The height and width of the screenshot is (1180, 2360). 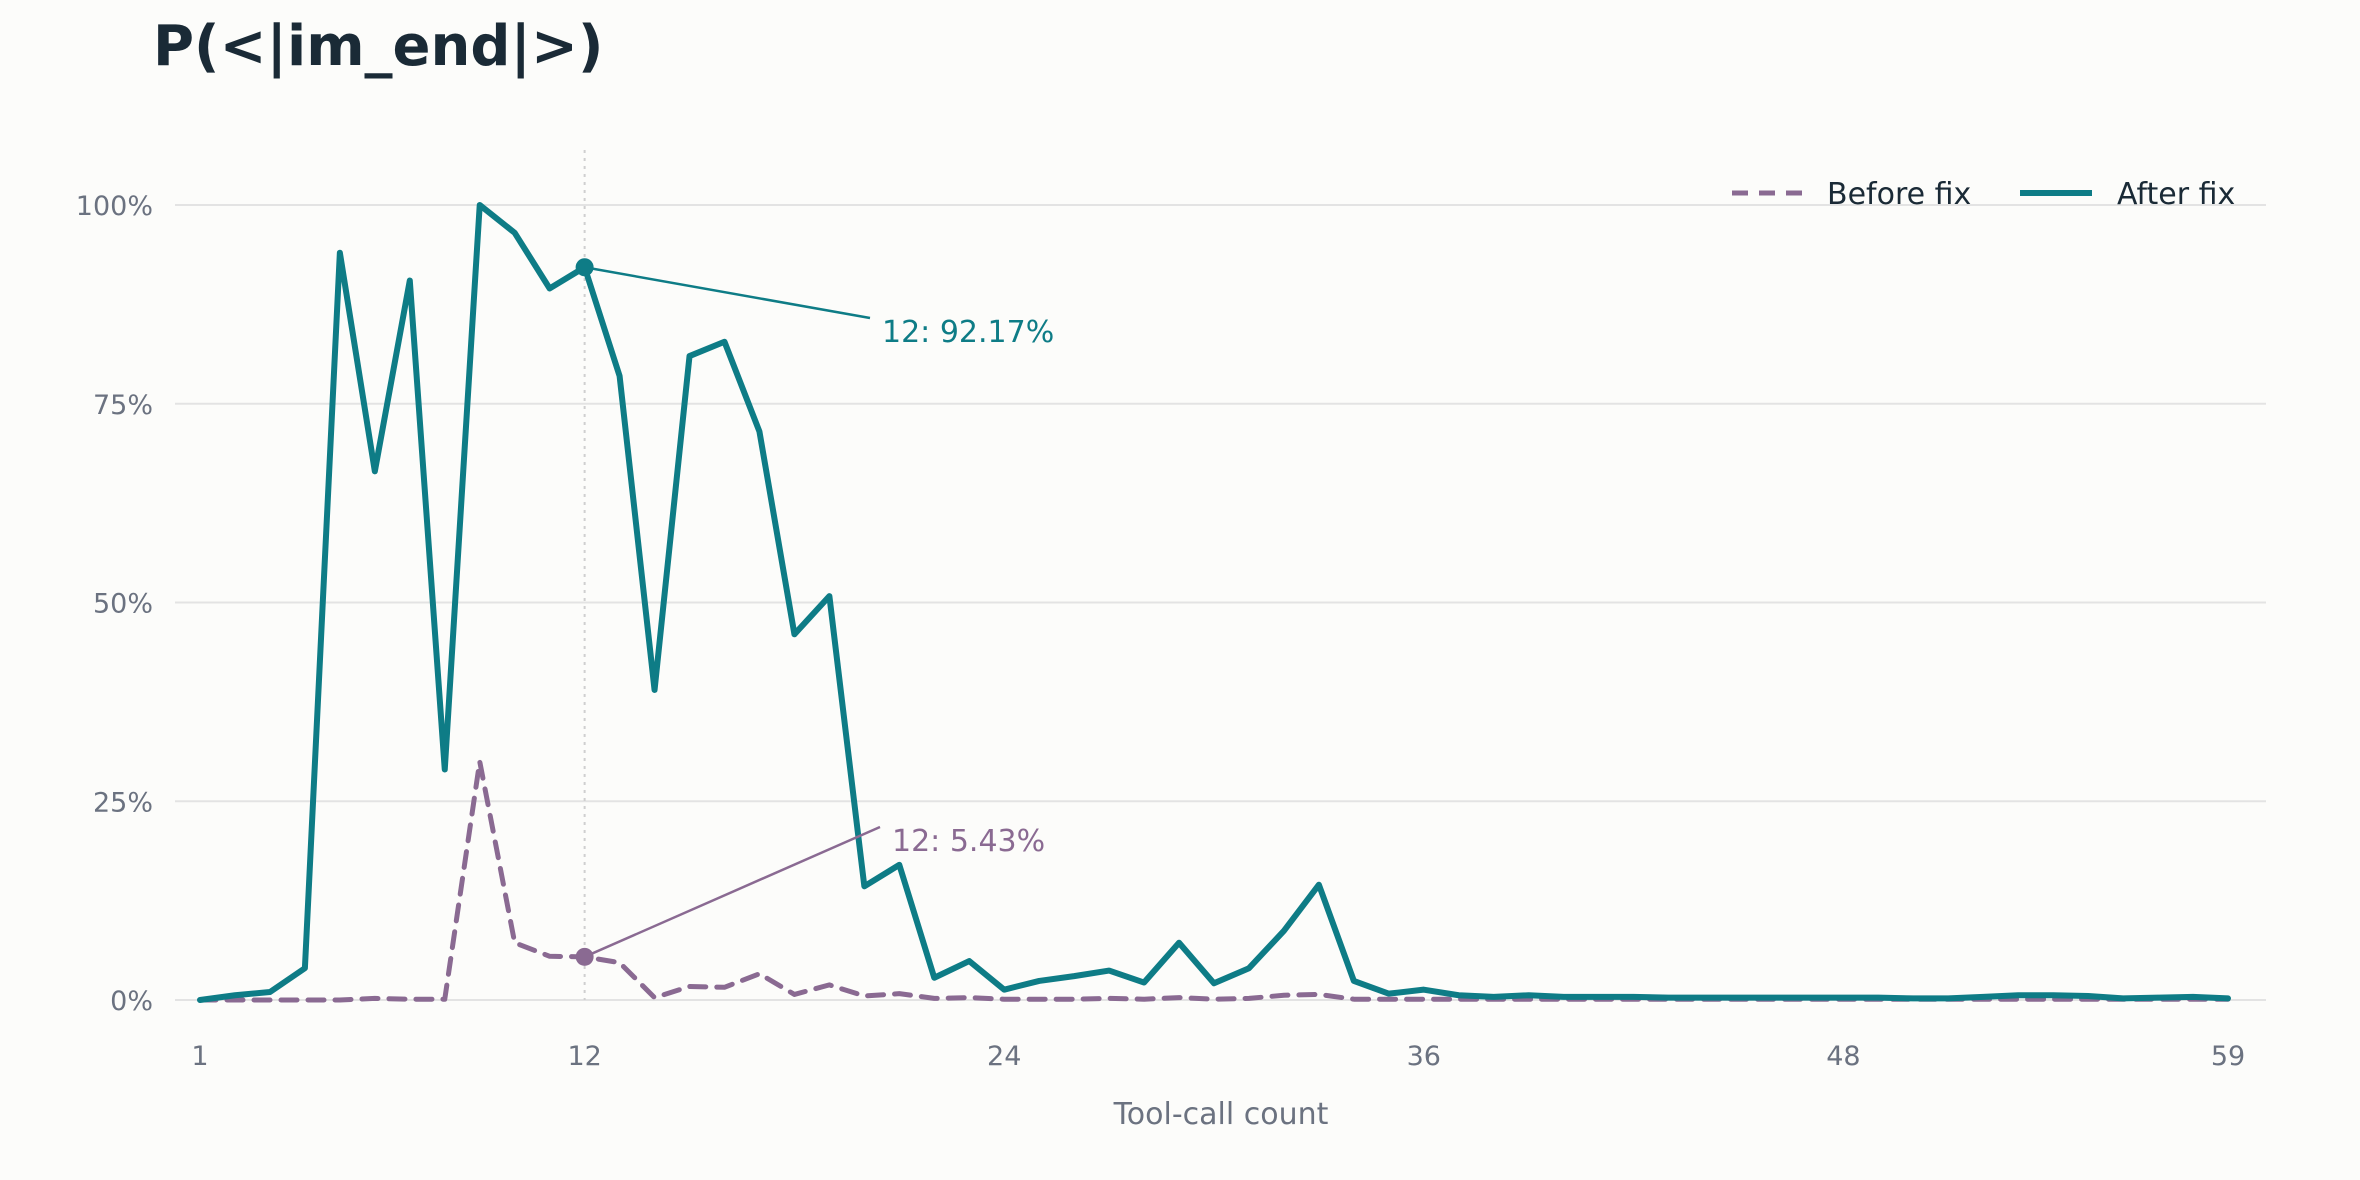 I want to click on annotation-label: 12: 92.17%, so click(x=968, y=332).